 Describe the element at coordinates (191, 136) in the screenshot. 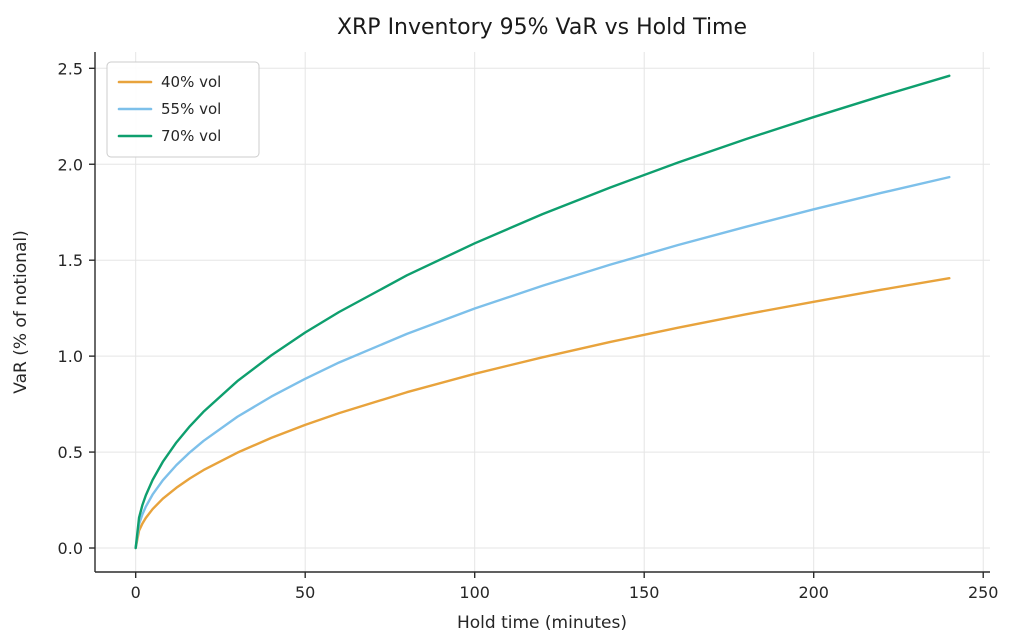

I see `legend-label: 70% vol` at that location.